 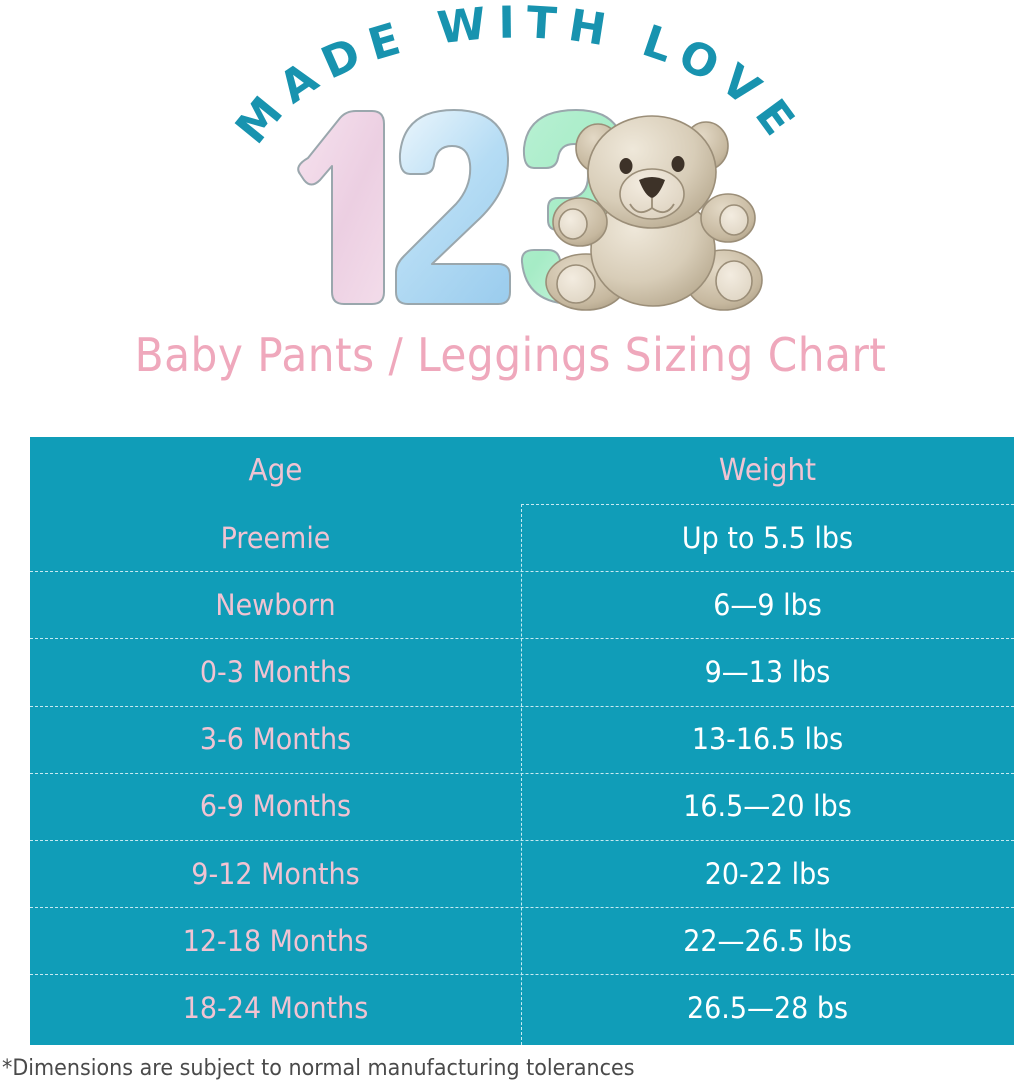 I want to click on table-row: 6-9 Months 16.5—20 lbs, so click(x=522, y=807).